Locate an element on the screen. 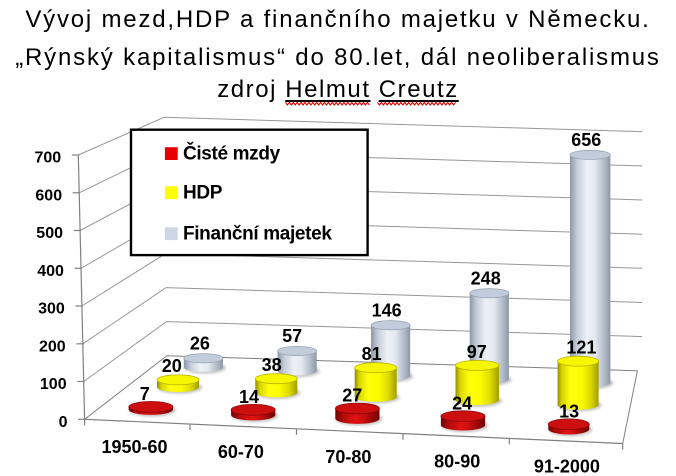  svg-text: 400 is located at coordinates (50, 271).